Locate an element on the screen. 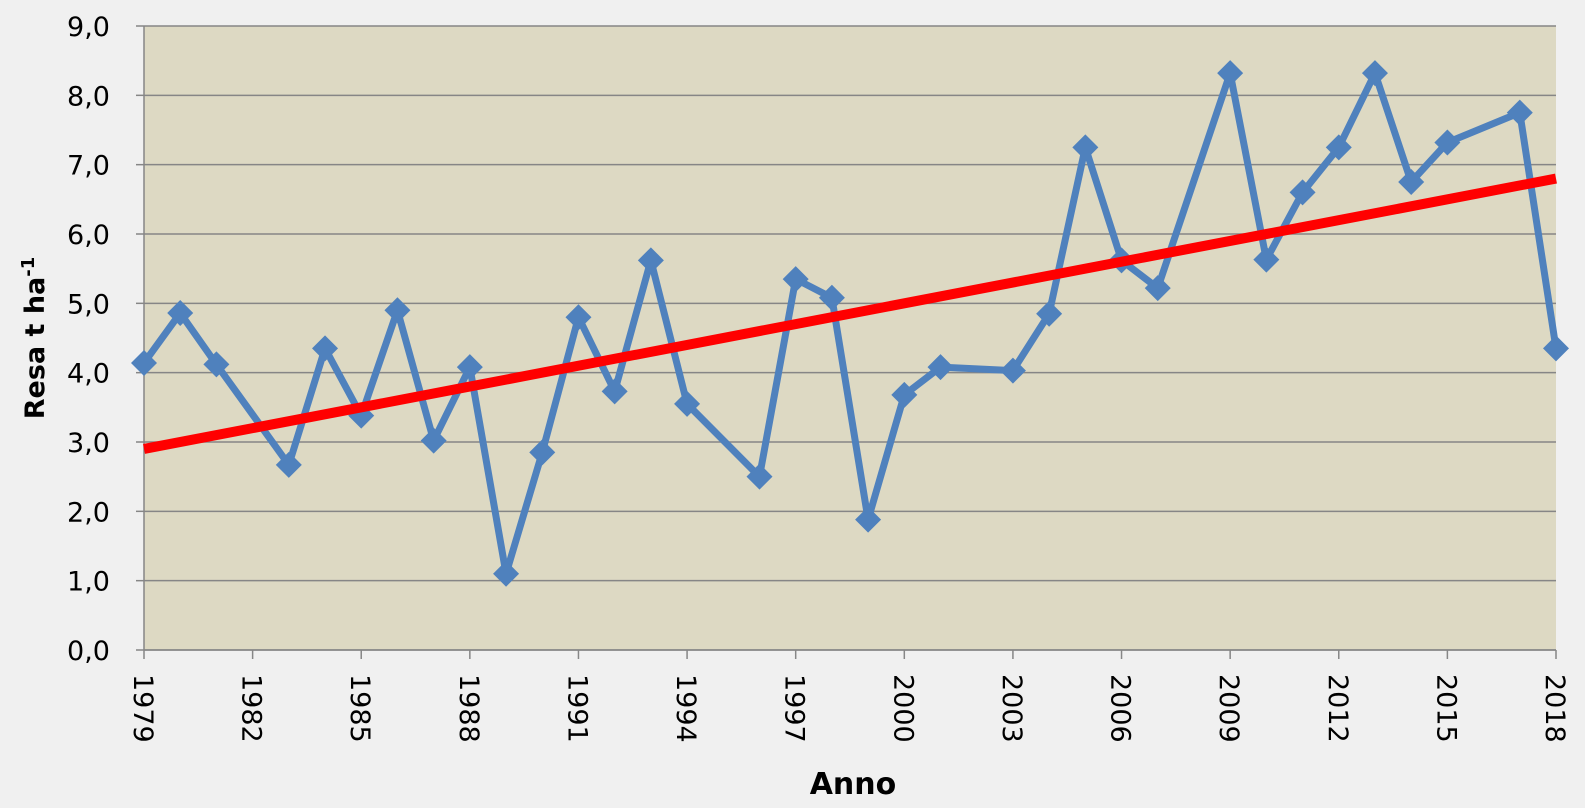 This screenshot has height=808, width=1585. y-tick-label: 6,0 is located at coordinates (88, 235).